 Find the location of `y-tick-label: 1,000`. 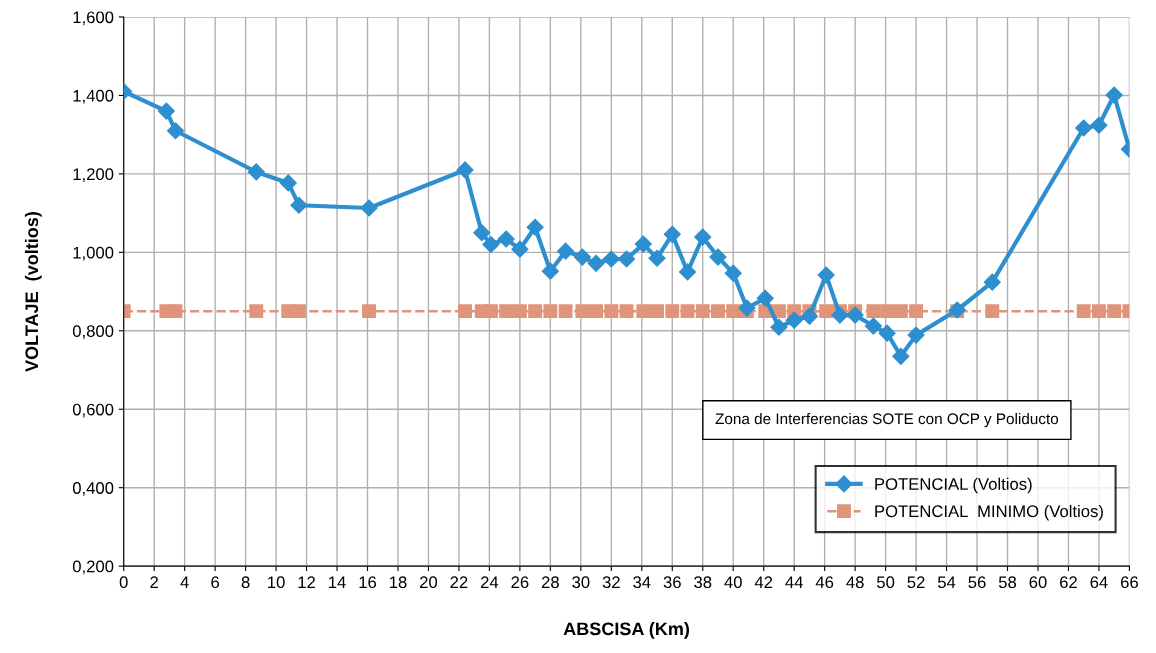

y-tick-label: 1,000 is located at coordinates (93, 253).